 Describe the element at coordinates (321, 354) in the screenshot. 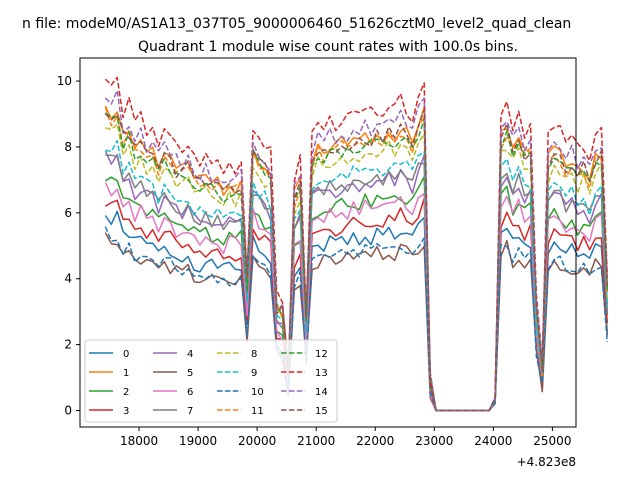

I see `legend-label: 12` at that location.